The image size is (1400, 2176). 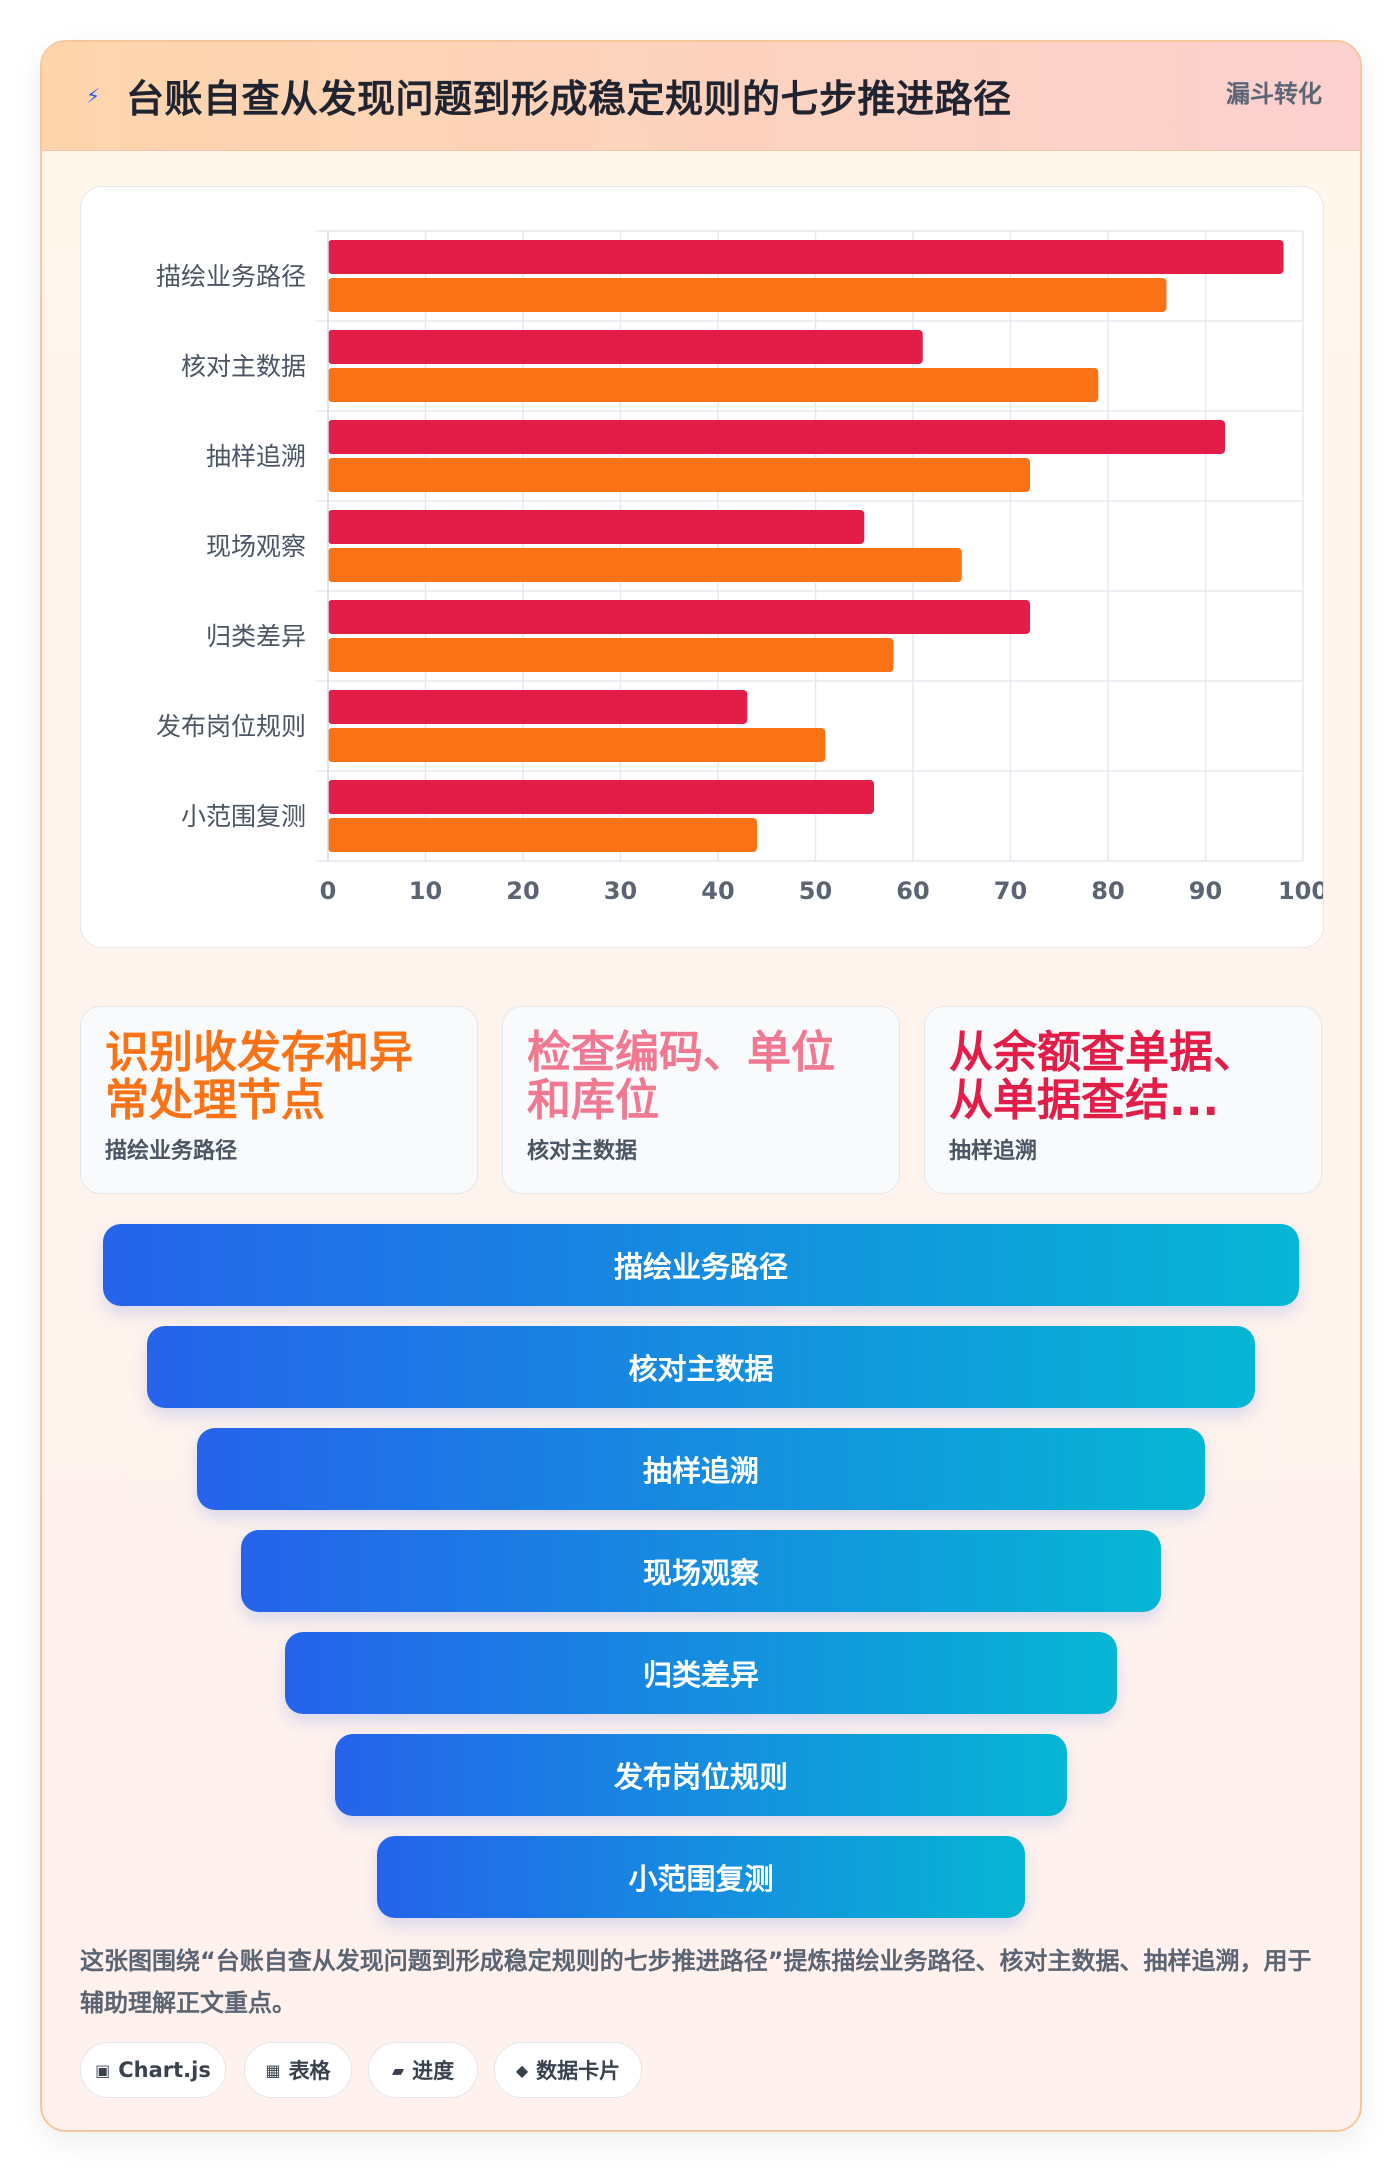 What do you see at coordinates (1300, 891) in the screenshot?
I see `x-tick-label: 100` at bounding box center [1300, 891].